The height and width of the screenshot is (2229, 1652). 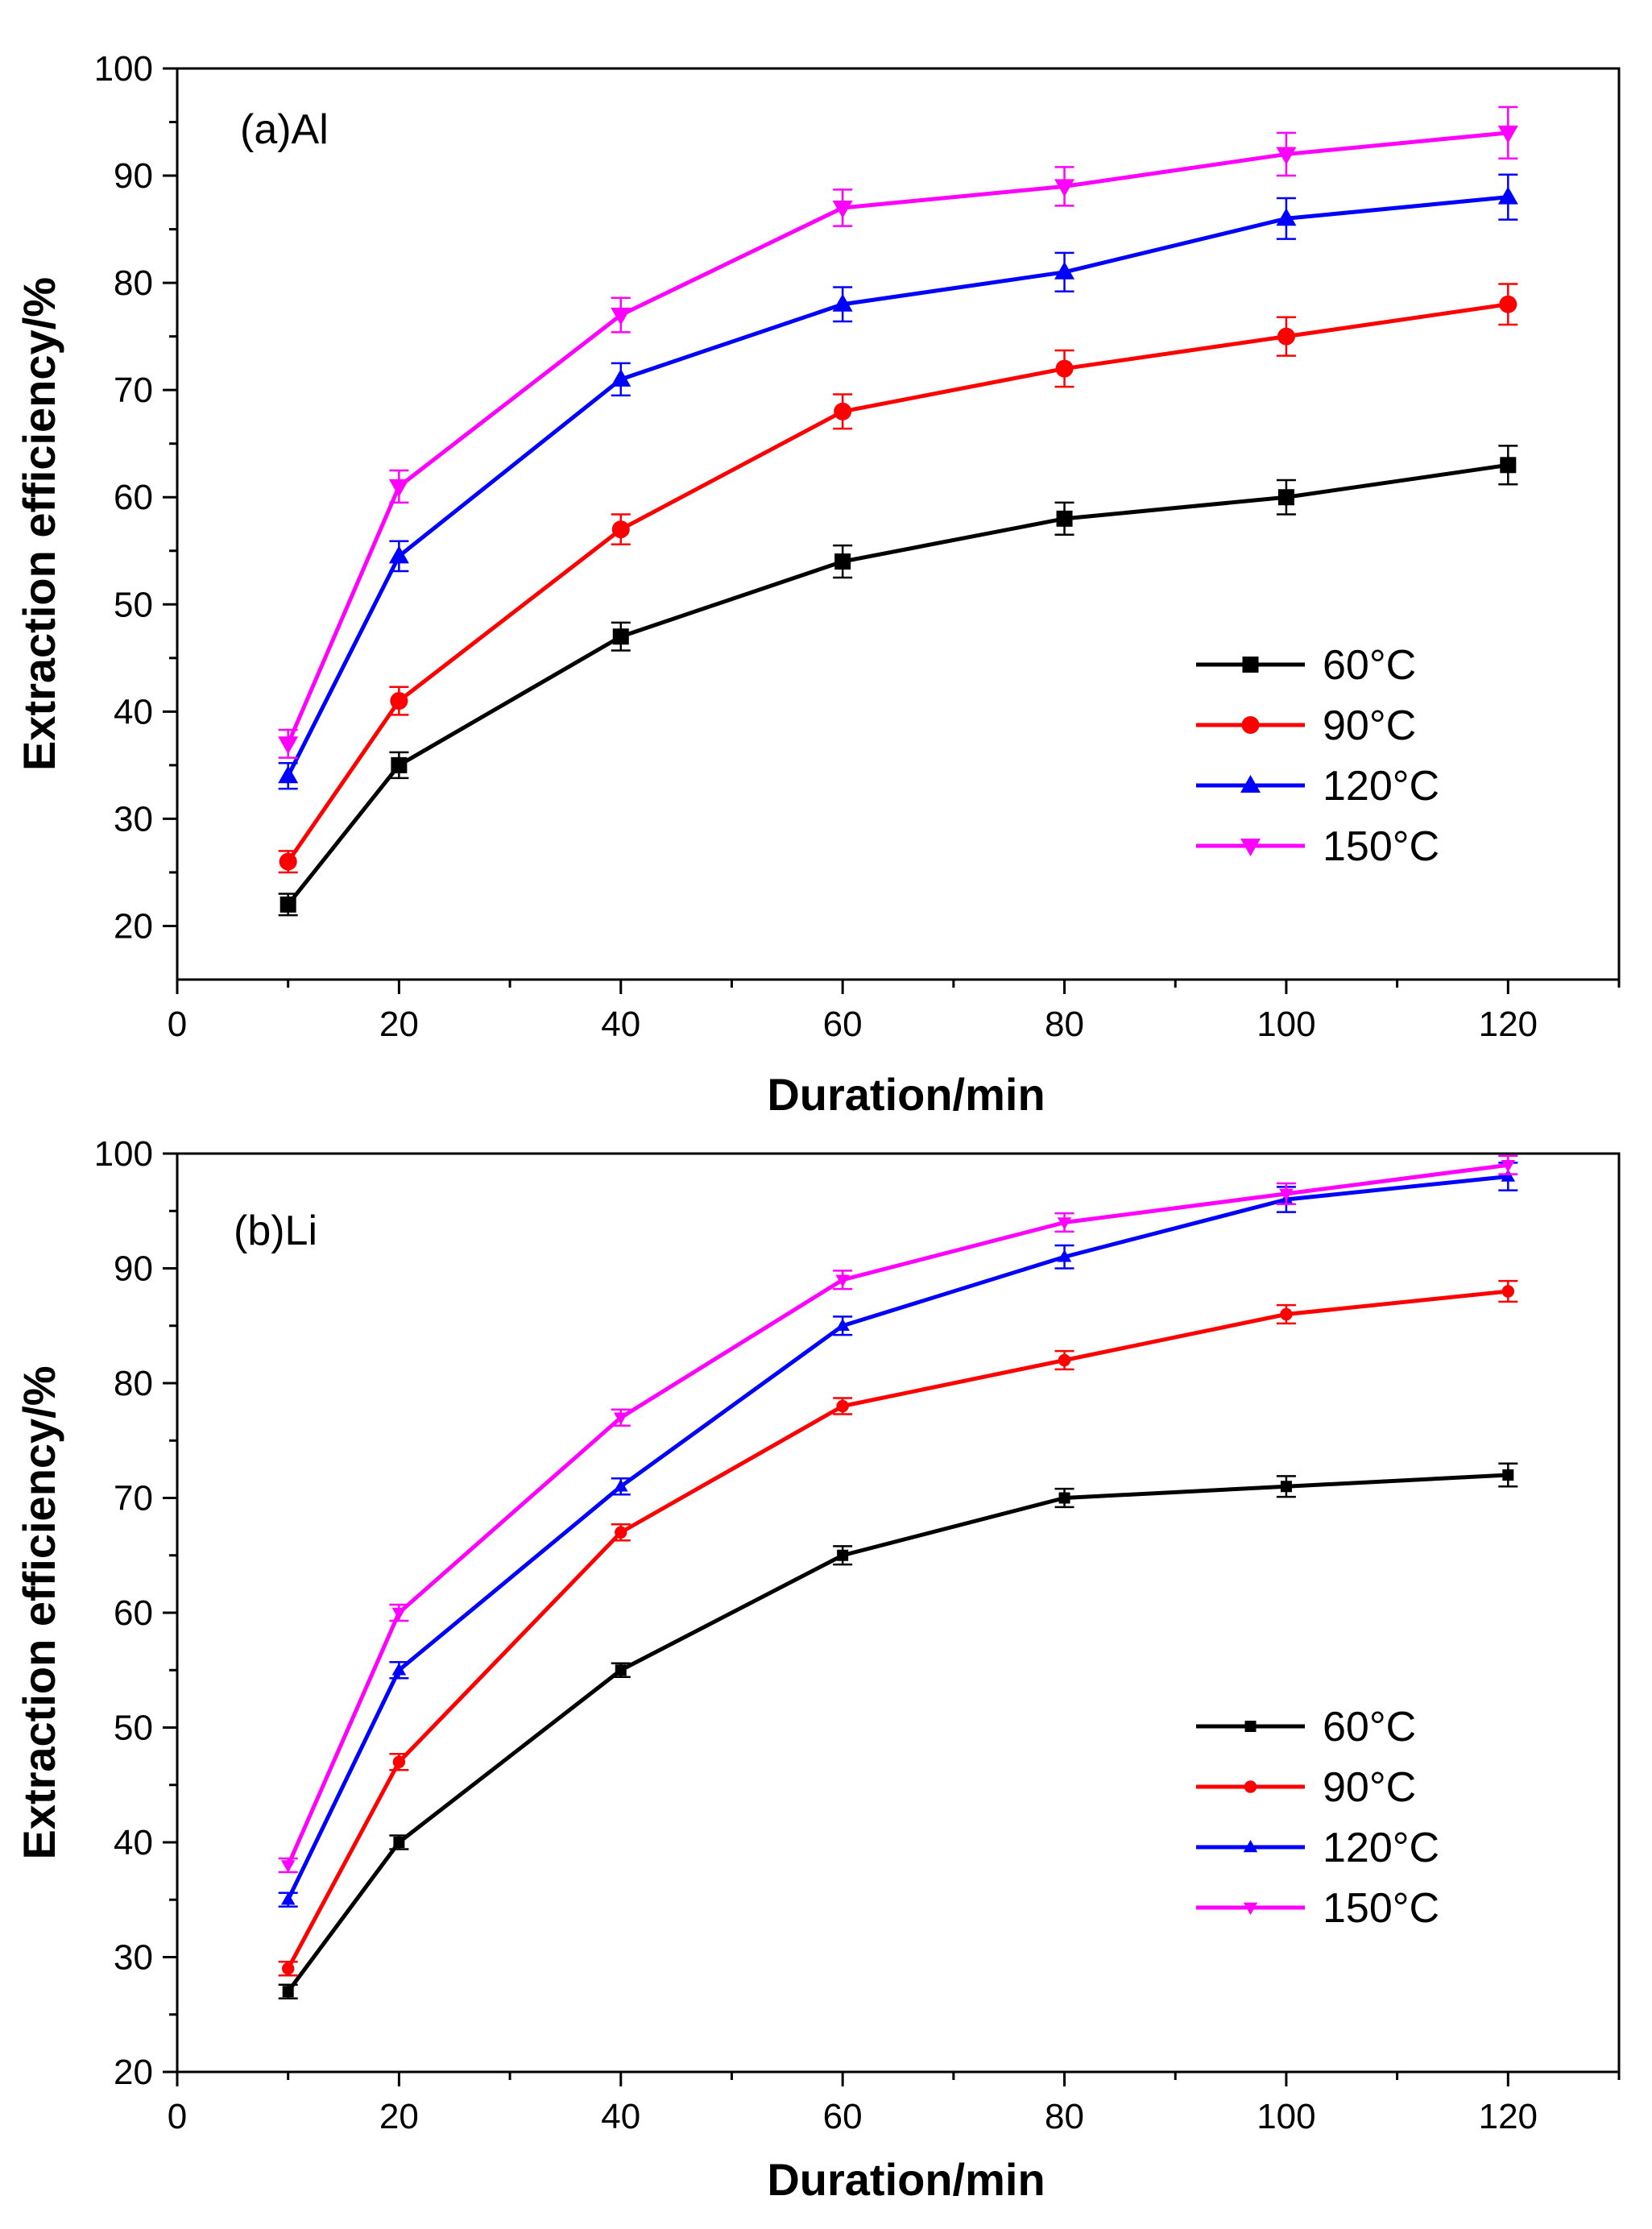 What do you see at coordinates (133, 819) in the screenshot?
I see `y-tick-label: 30` at bounding box center [133, 819].